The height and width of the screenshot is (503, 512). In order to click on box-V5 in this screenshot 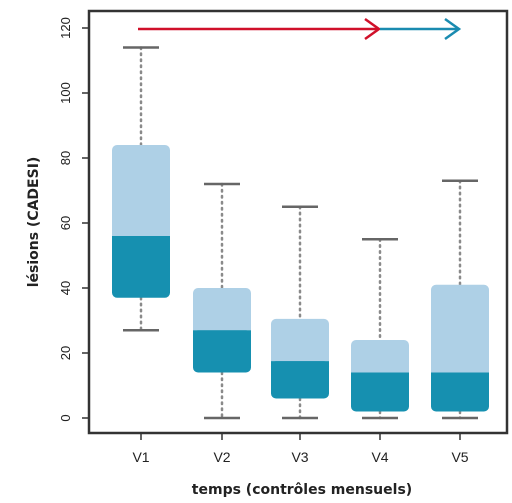, I will do `click(460, 299)`.